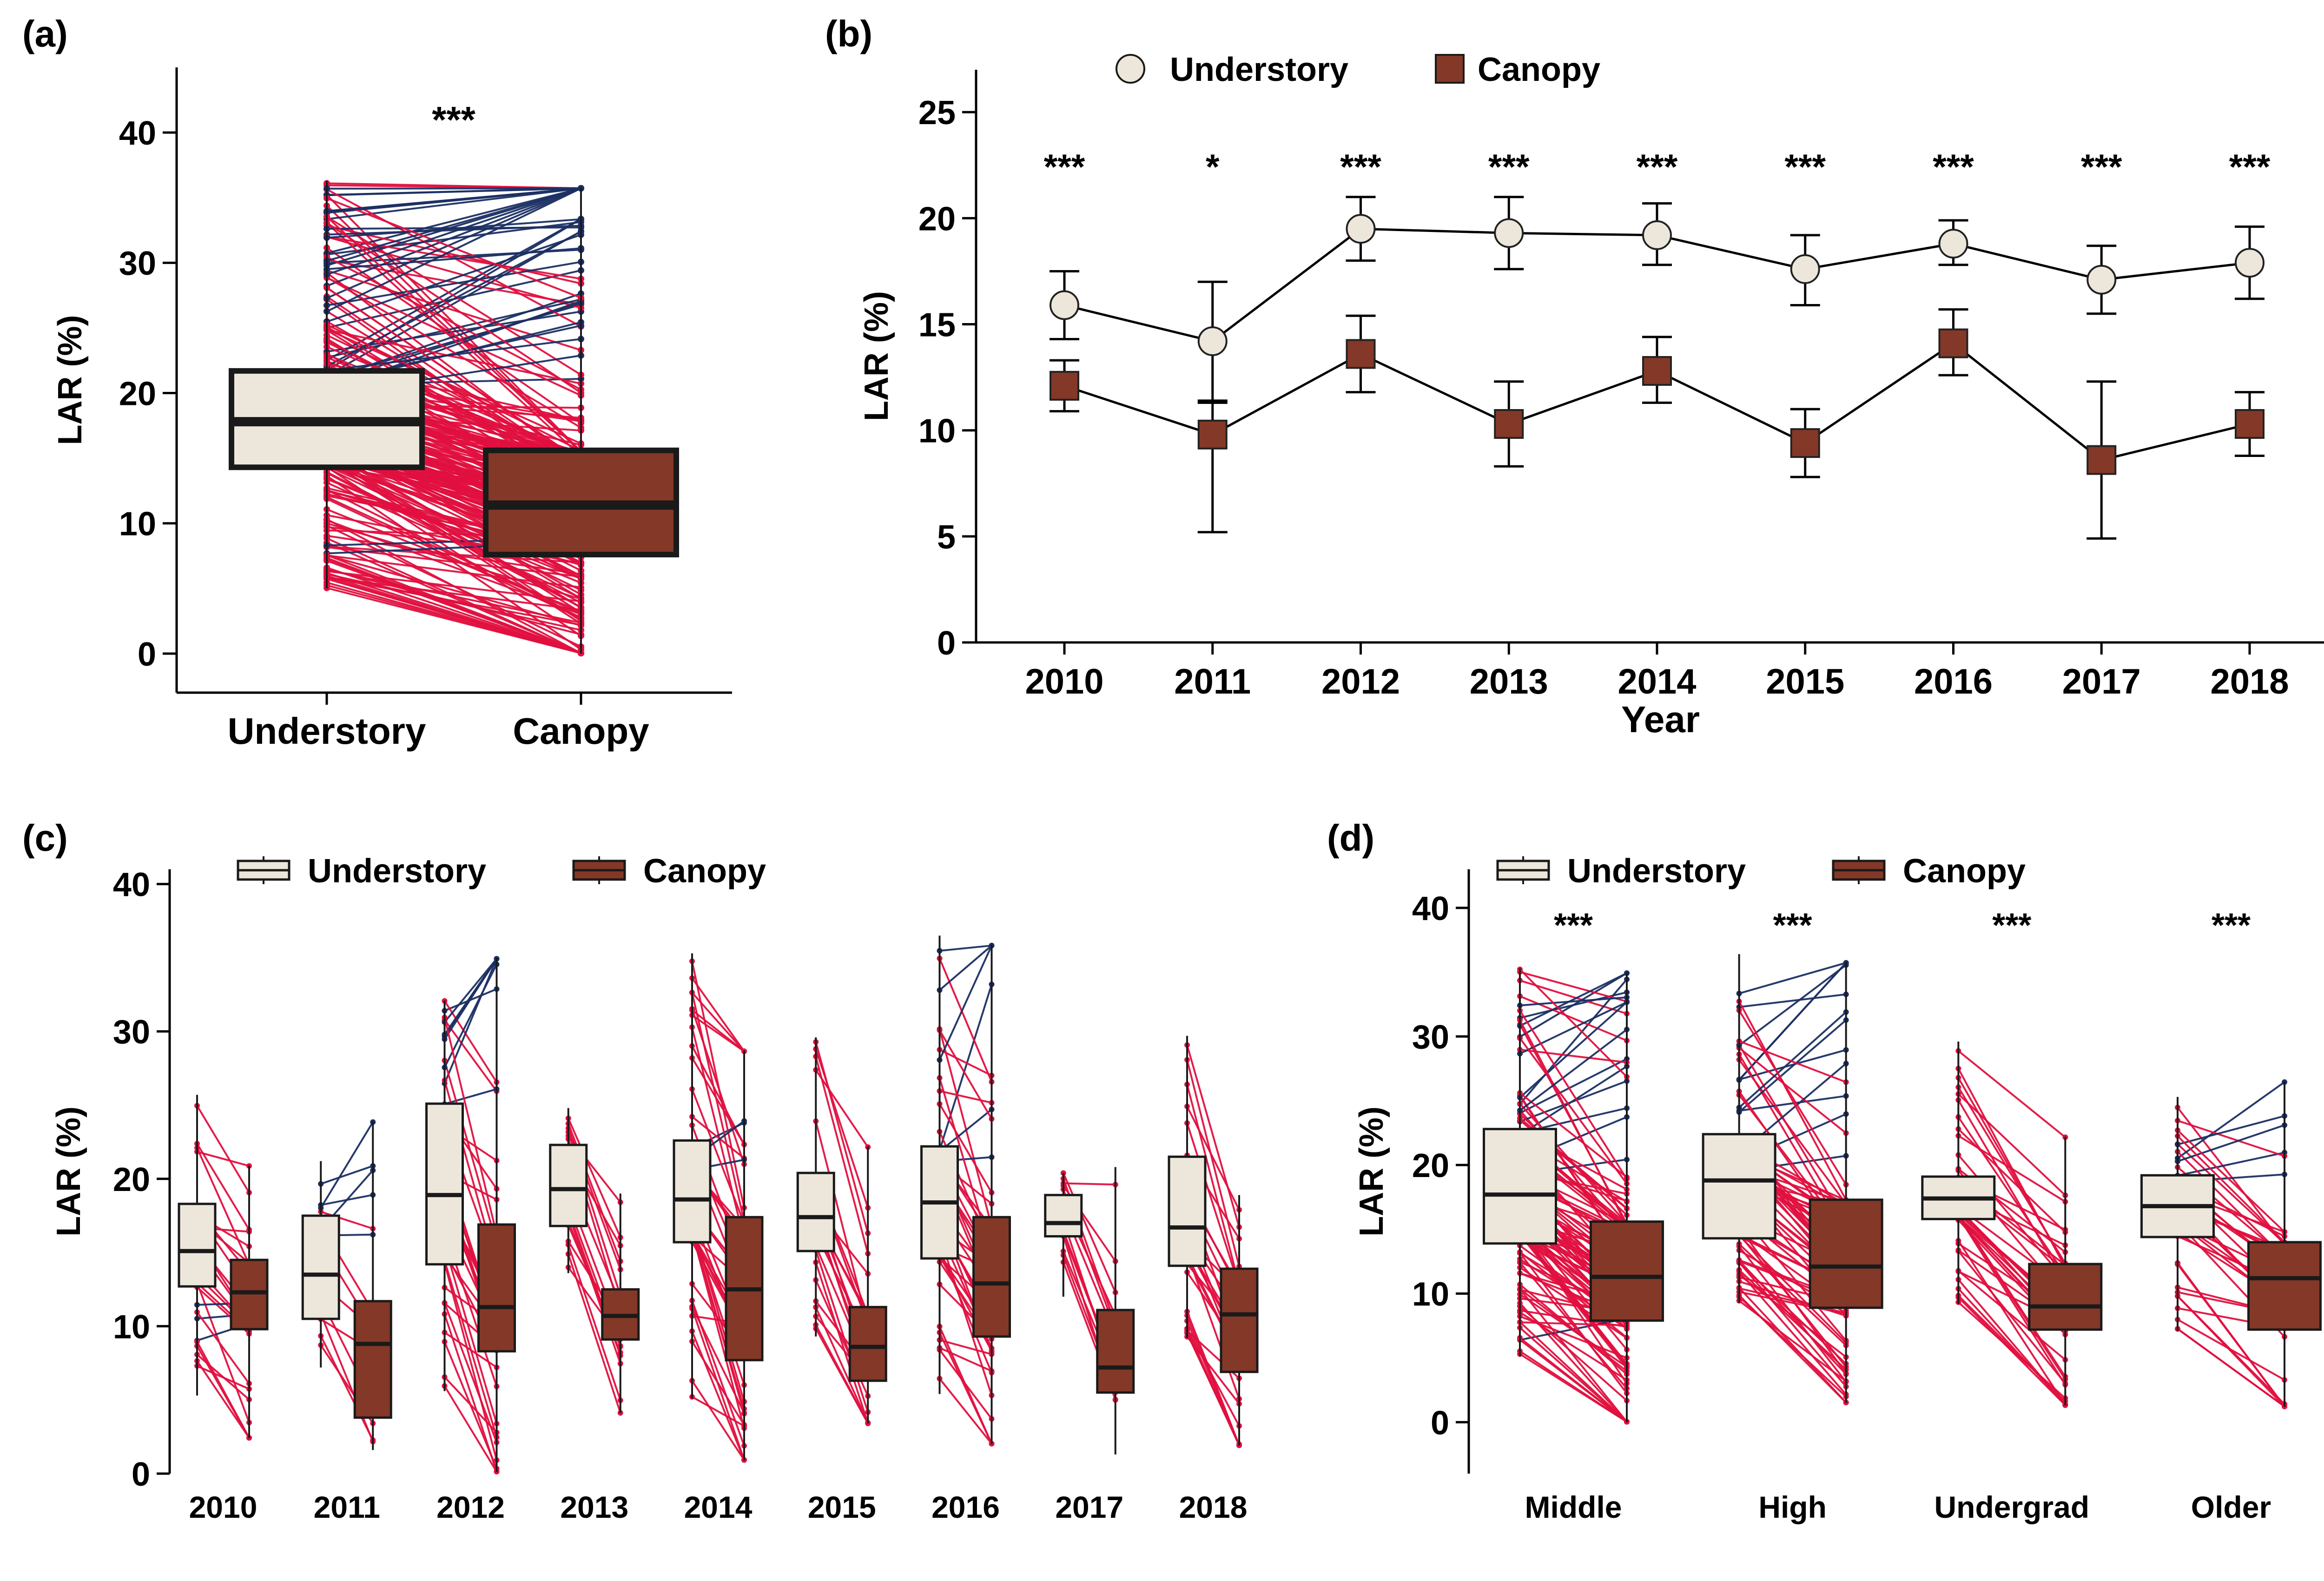 The image size is (2324, 1581). Describe the element at coordinates (1805, 682) in the screenshot. I see `x-tick-label: 2015` at that location.